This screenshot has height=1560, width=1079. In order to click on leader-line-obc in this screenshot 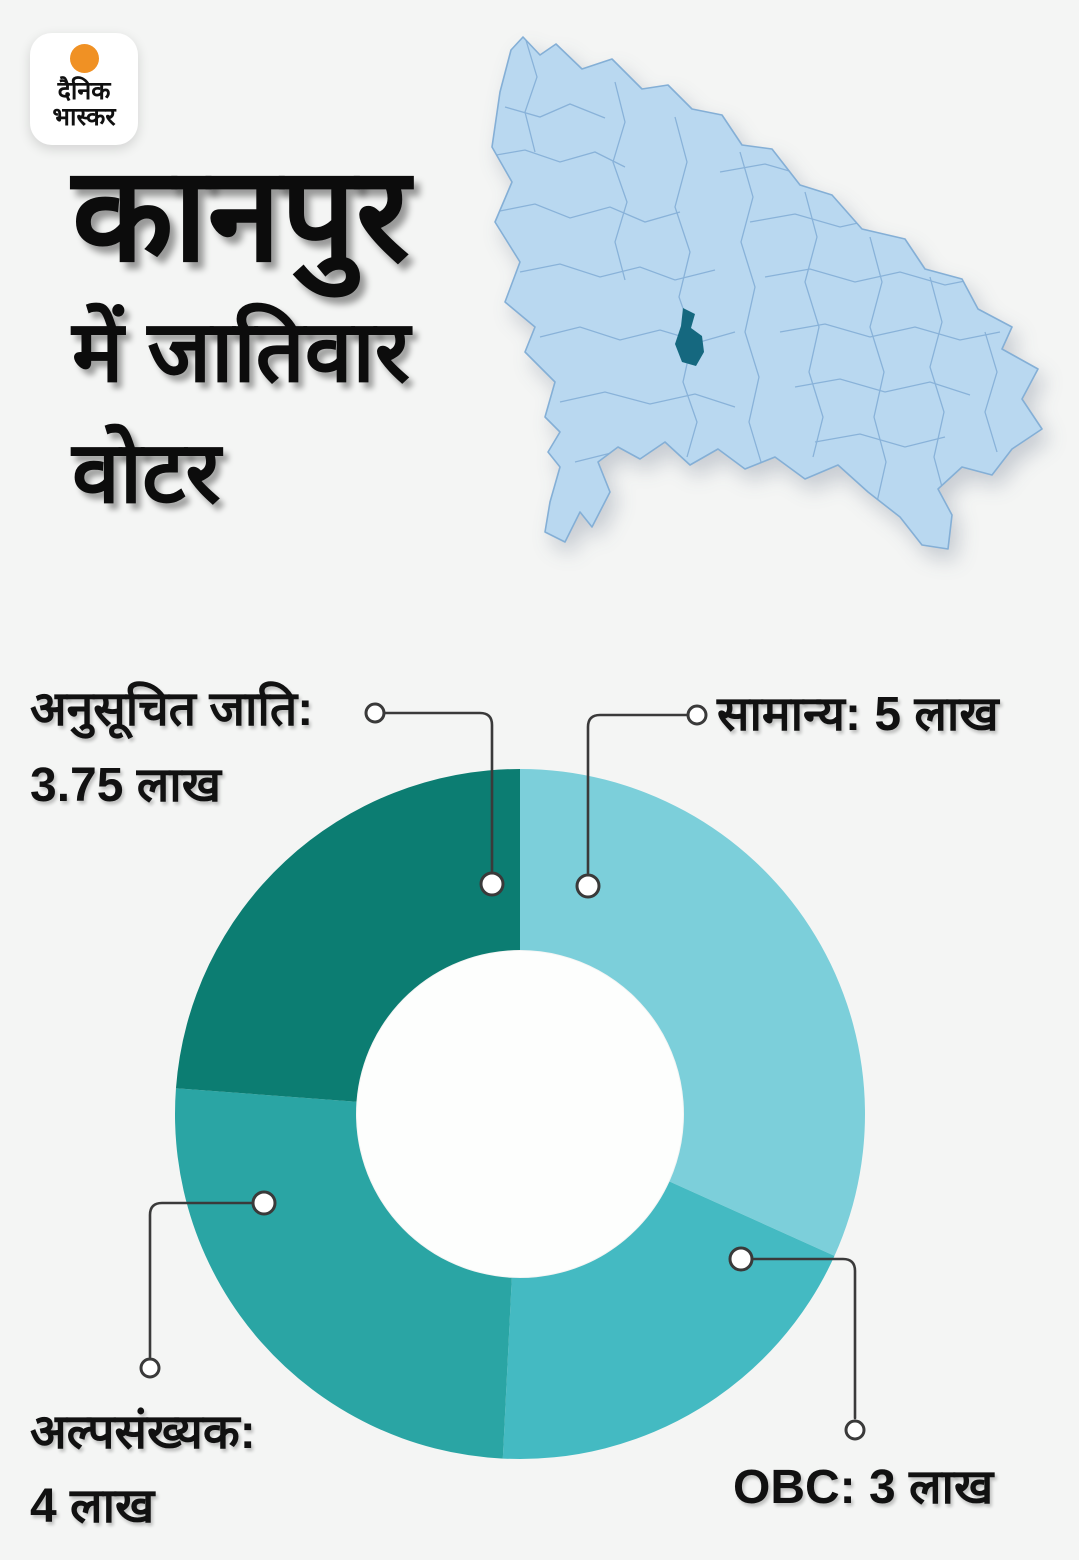, I will do `click(804, 1338)`.